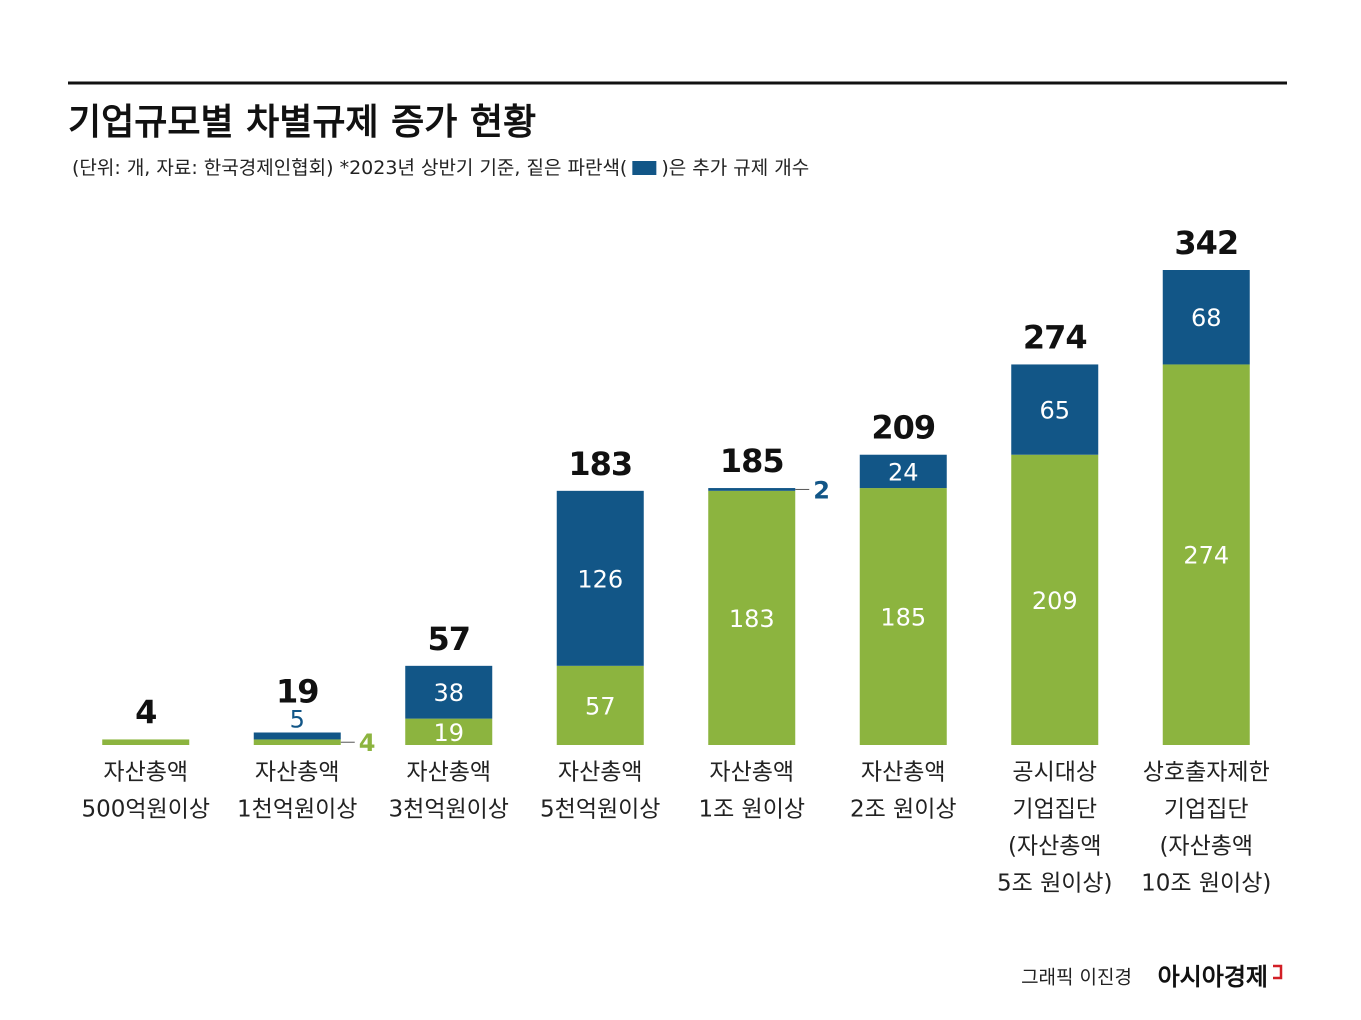 Image resolution: width=1361 pixels, height=1020 pixels. Describe the element at coordinates (644, 168) in the screenshot. I see `legend-swatch` at that location.